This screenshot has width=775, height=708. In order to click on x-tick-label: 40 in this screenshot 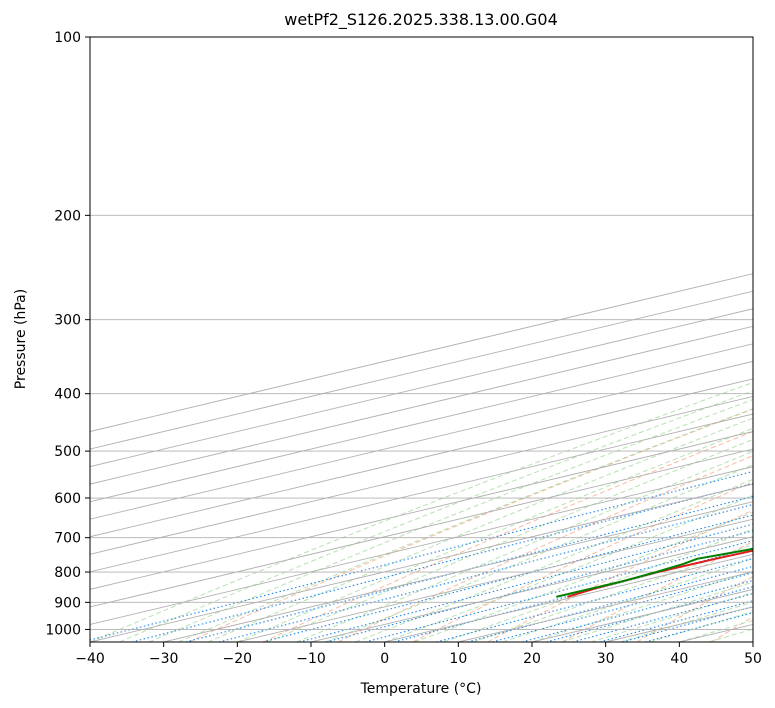, I will do `click(679, 659)`.